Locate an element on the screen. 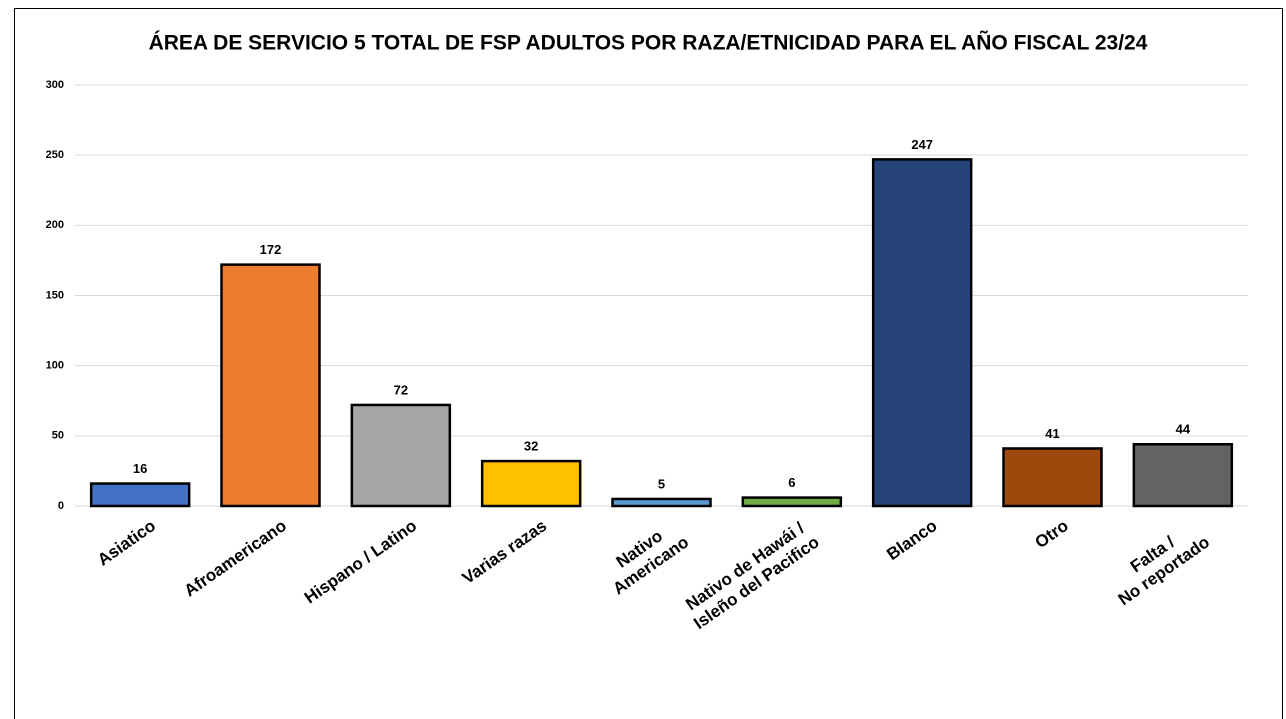 The width and height of the screenshot is (1286, 719). data-label: 6 is located at coordinates (791, 482).